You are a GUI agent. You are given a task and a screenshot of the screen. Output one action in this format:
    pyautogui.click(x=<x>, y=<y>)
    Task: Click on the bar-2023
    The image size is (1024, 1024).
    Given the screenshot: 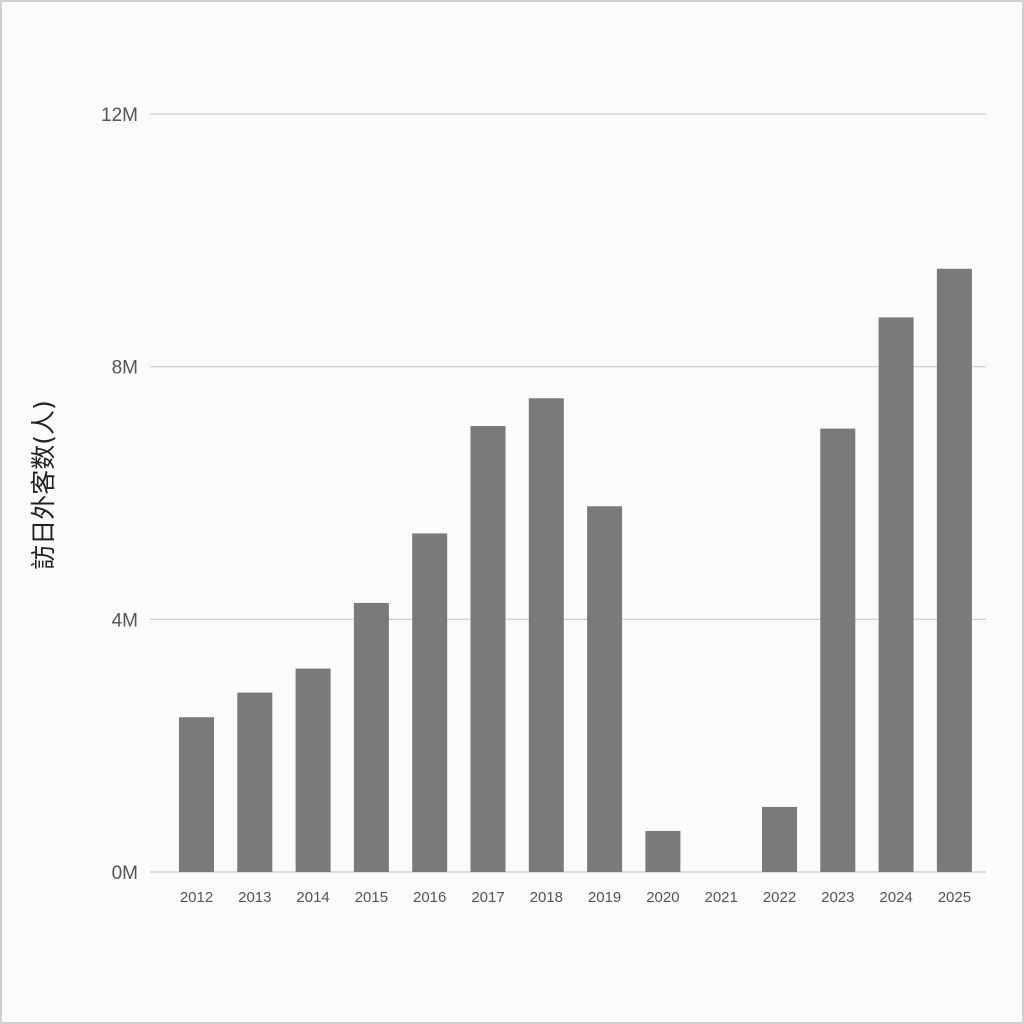 What is the action you would take?
    pyautogui.click(x=838, y=650)
    